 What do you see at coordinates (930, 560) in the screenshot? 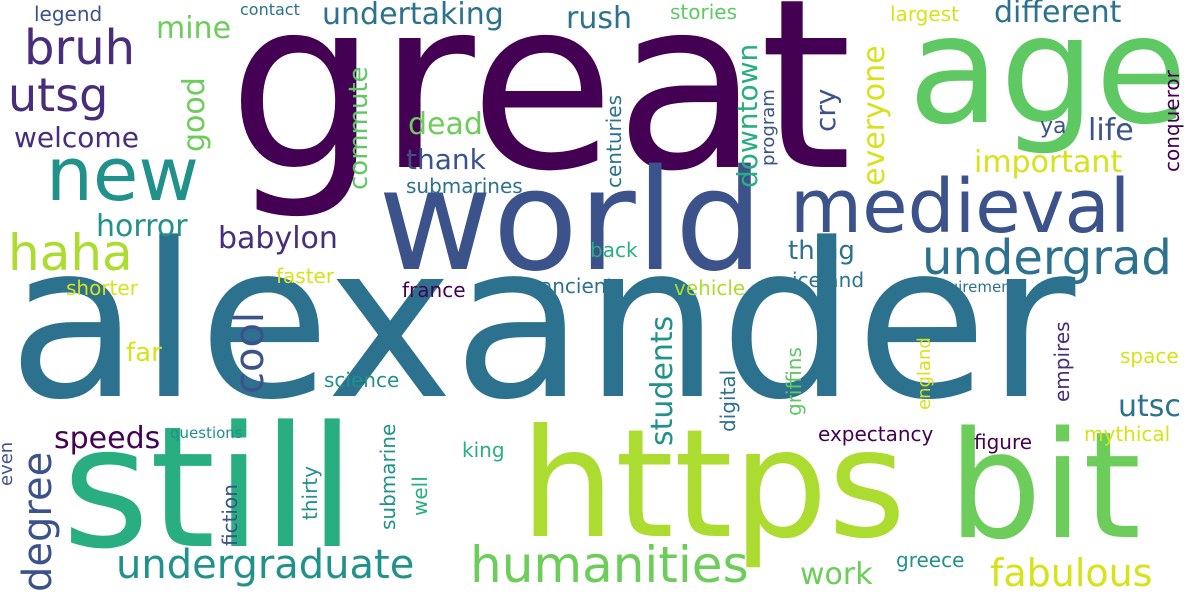
I see `word-greece: greece` at bounding box center [930, 560].